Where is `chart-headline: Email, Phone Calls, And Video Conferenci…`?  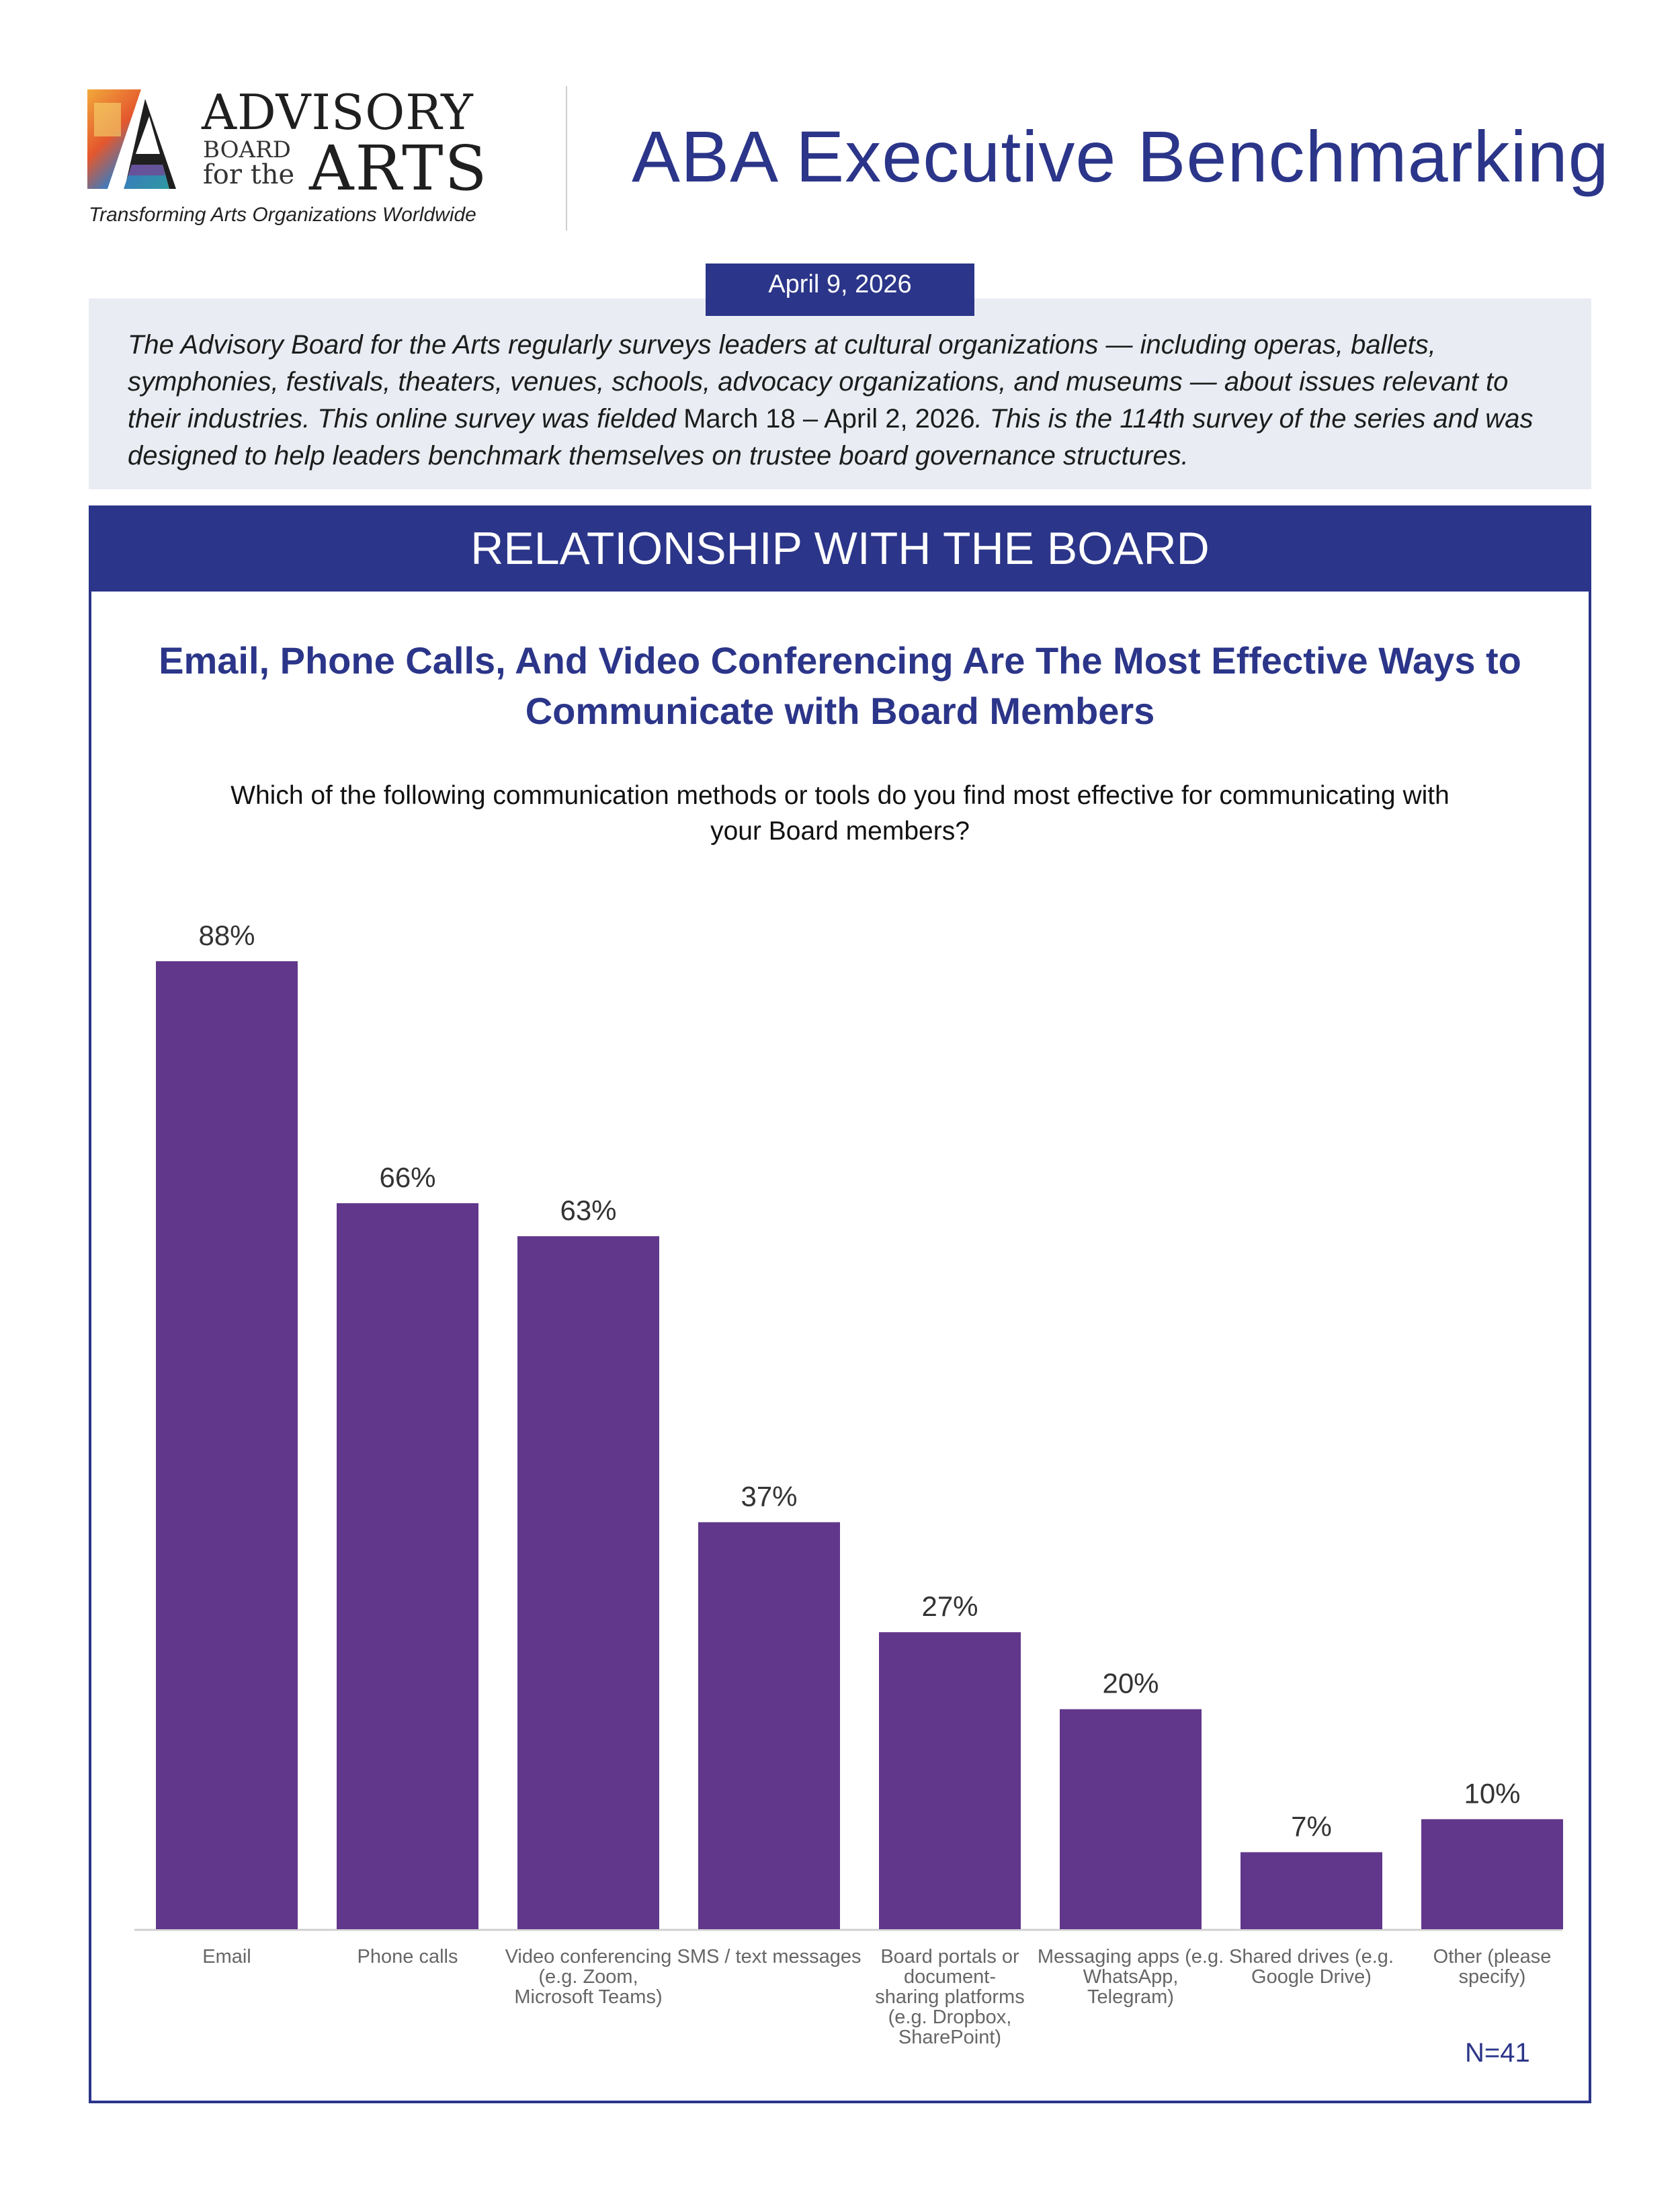 chart-headline: Email, Phone Calls, And Video Conferenci… is located at coordinates (840, 685).